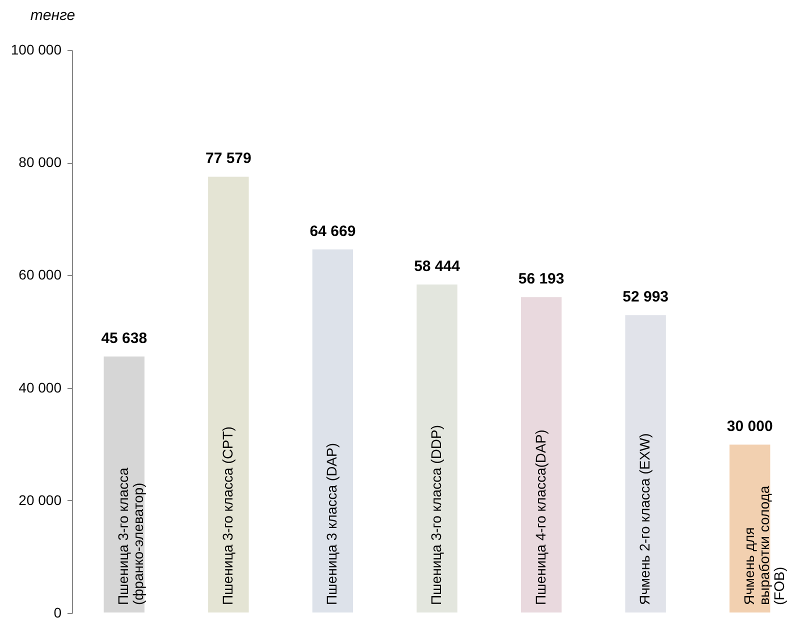 The width and height of the screenshot is (812, 625). What do you see at coordinates (36, 50) in the screenshot?
I see `y-tick-label: 100 000` at bounding box center [36, 50].